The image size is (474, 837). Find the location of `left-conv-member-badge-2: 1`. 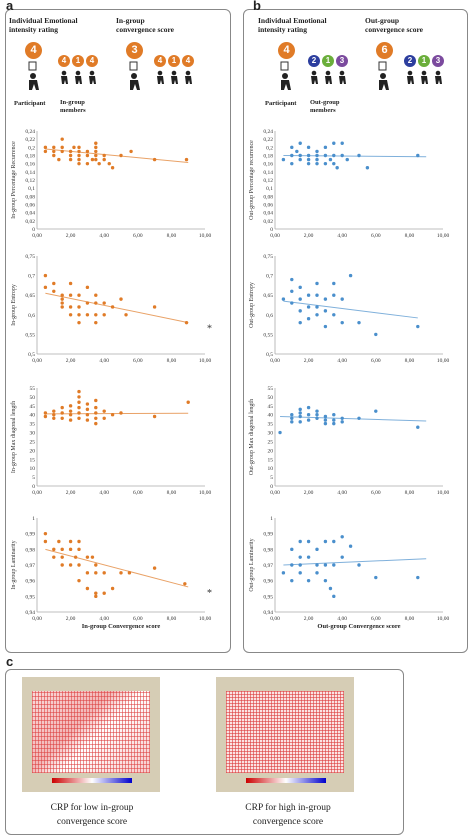

left-conv-member-badge-2: 1 is located at coordinates (174, 61).